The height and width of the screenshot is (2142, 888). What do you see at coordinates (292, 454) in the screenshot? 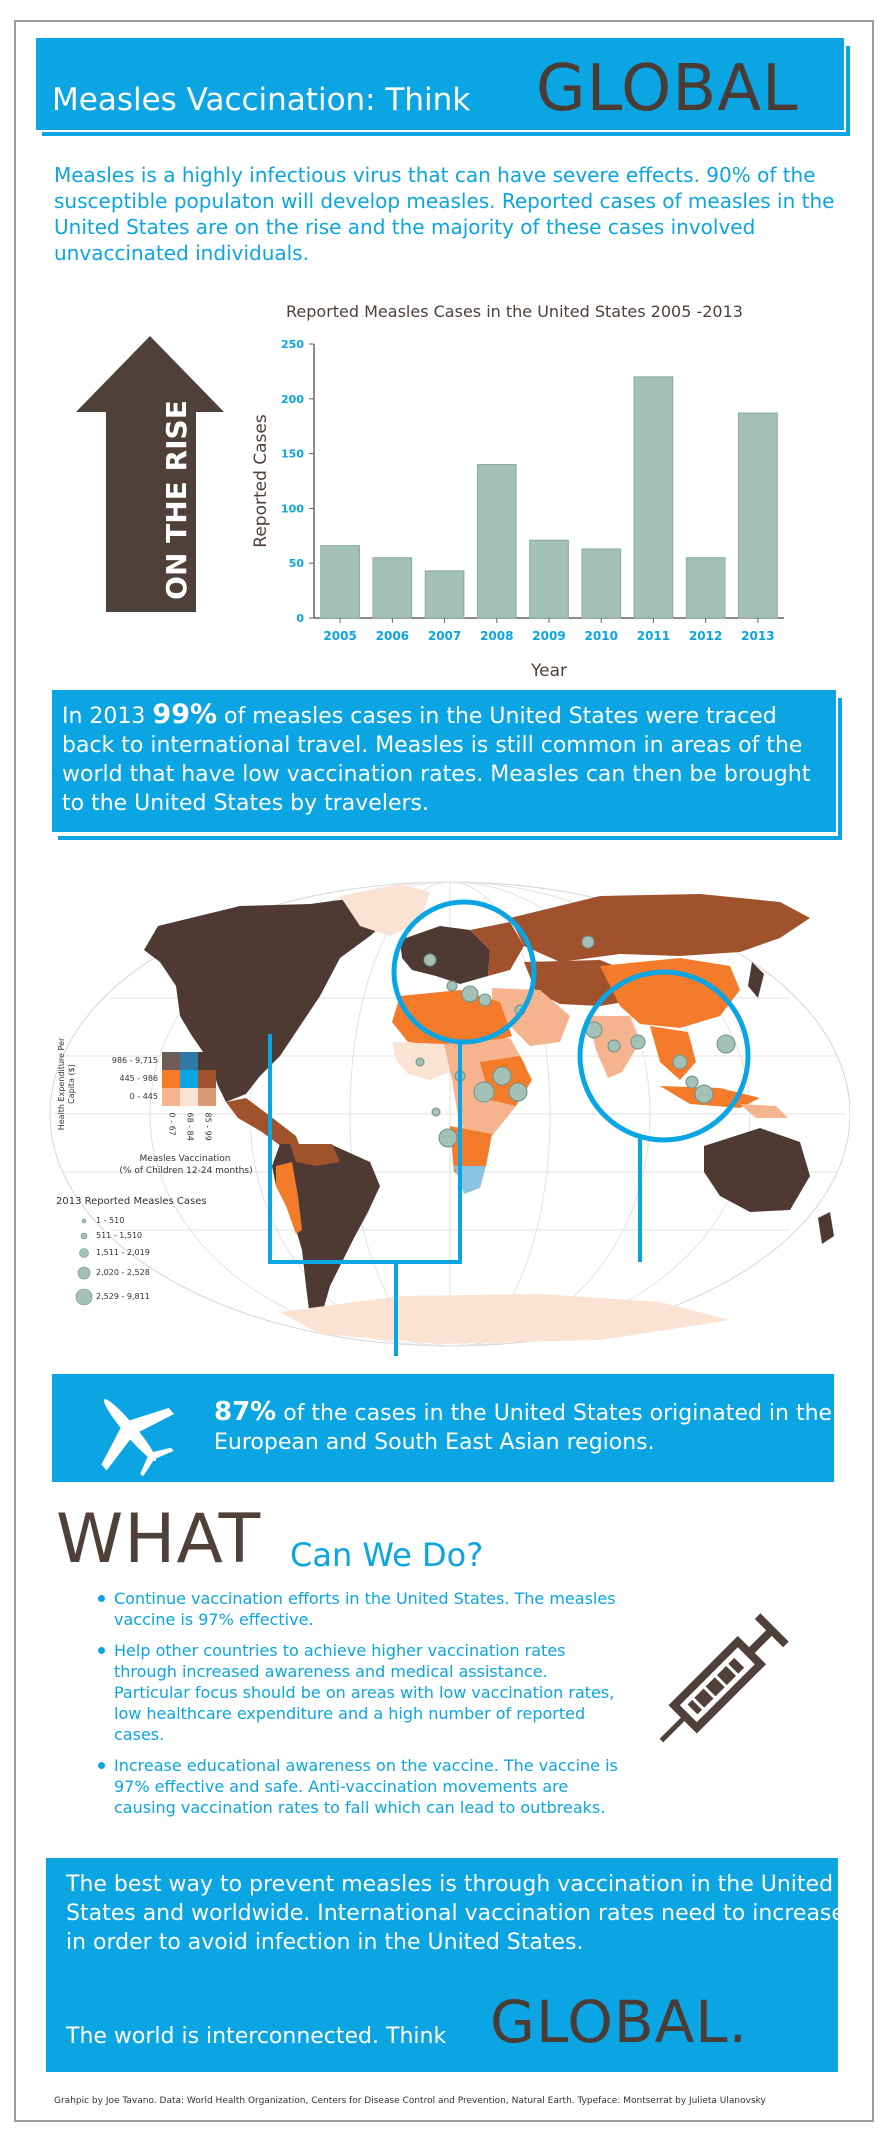
I see `y-tick-label: 150` at bounding box center [292, 454].